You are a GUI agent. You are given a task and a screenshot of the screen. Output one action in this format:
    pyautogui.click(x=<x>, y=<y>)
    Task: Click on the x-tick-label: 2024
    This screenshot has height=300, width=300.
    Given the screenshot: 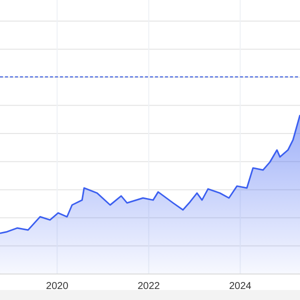 What is the action you would take?
    pyautogui.click(x=240, y=286)
    